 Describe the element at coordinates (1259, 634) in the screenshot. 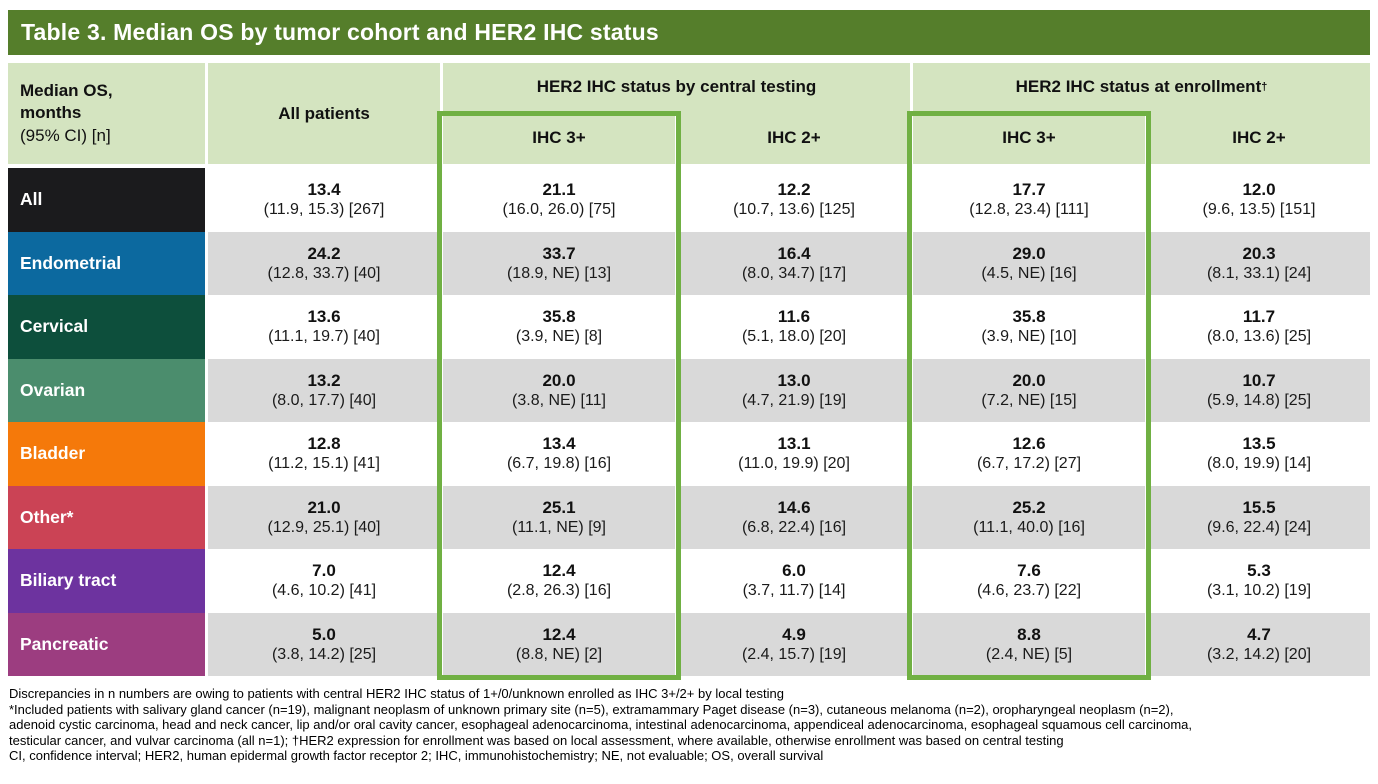

I see `median-os-value: 4.7` at that location.